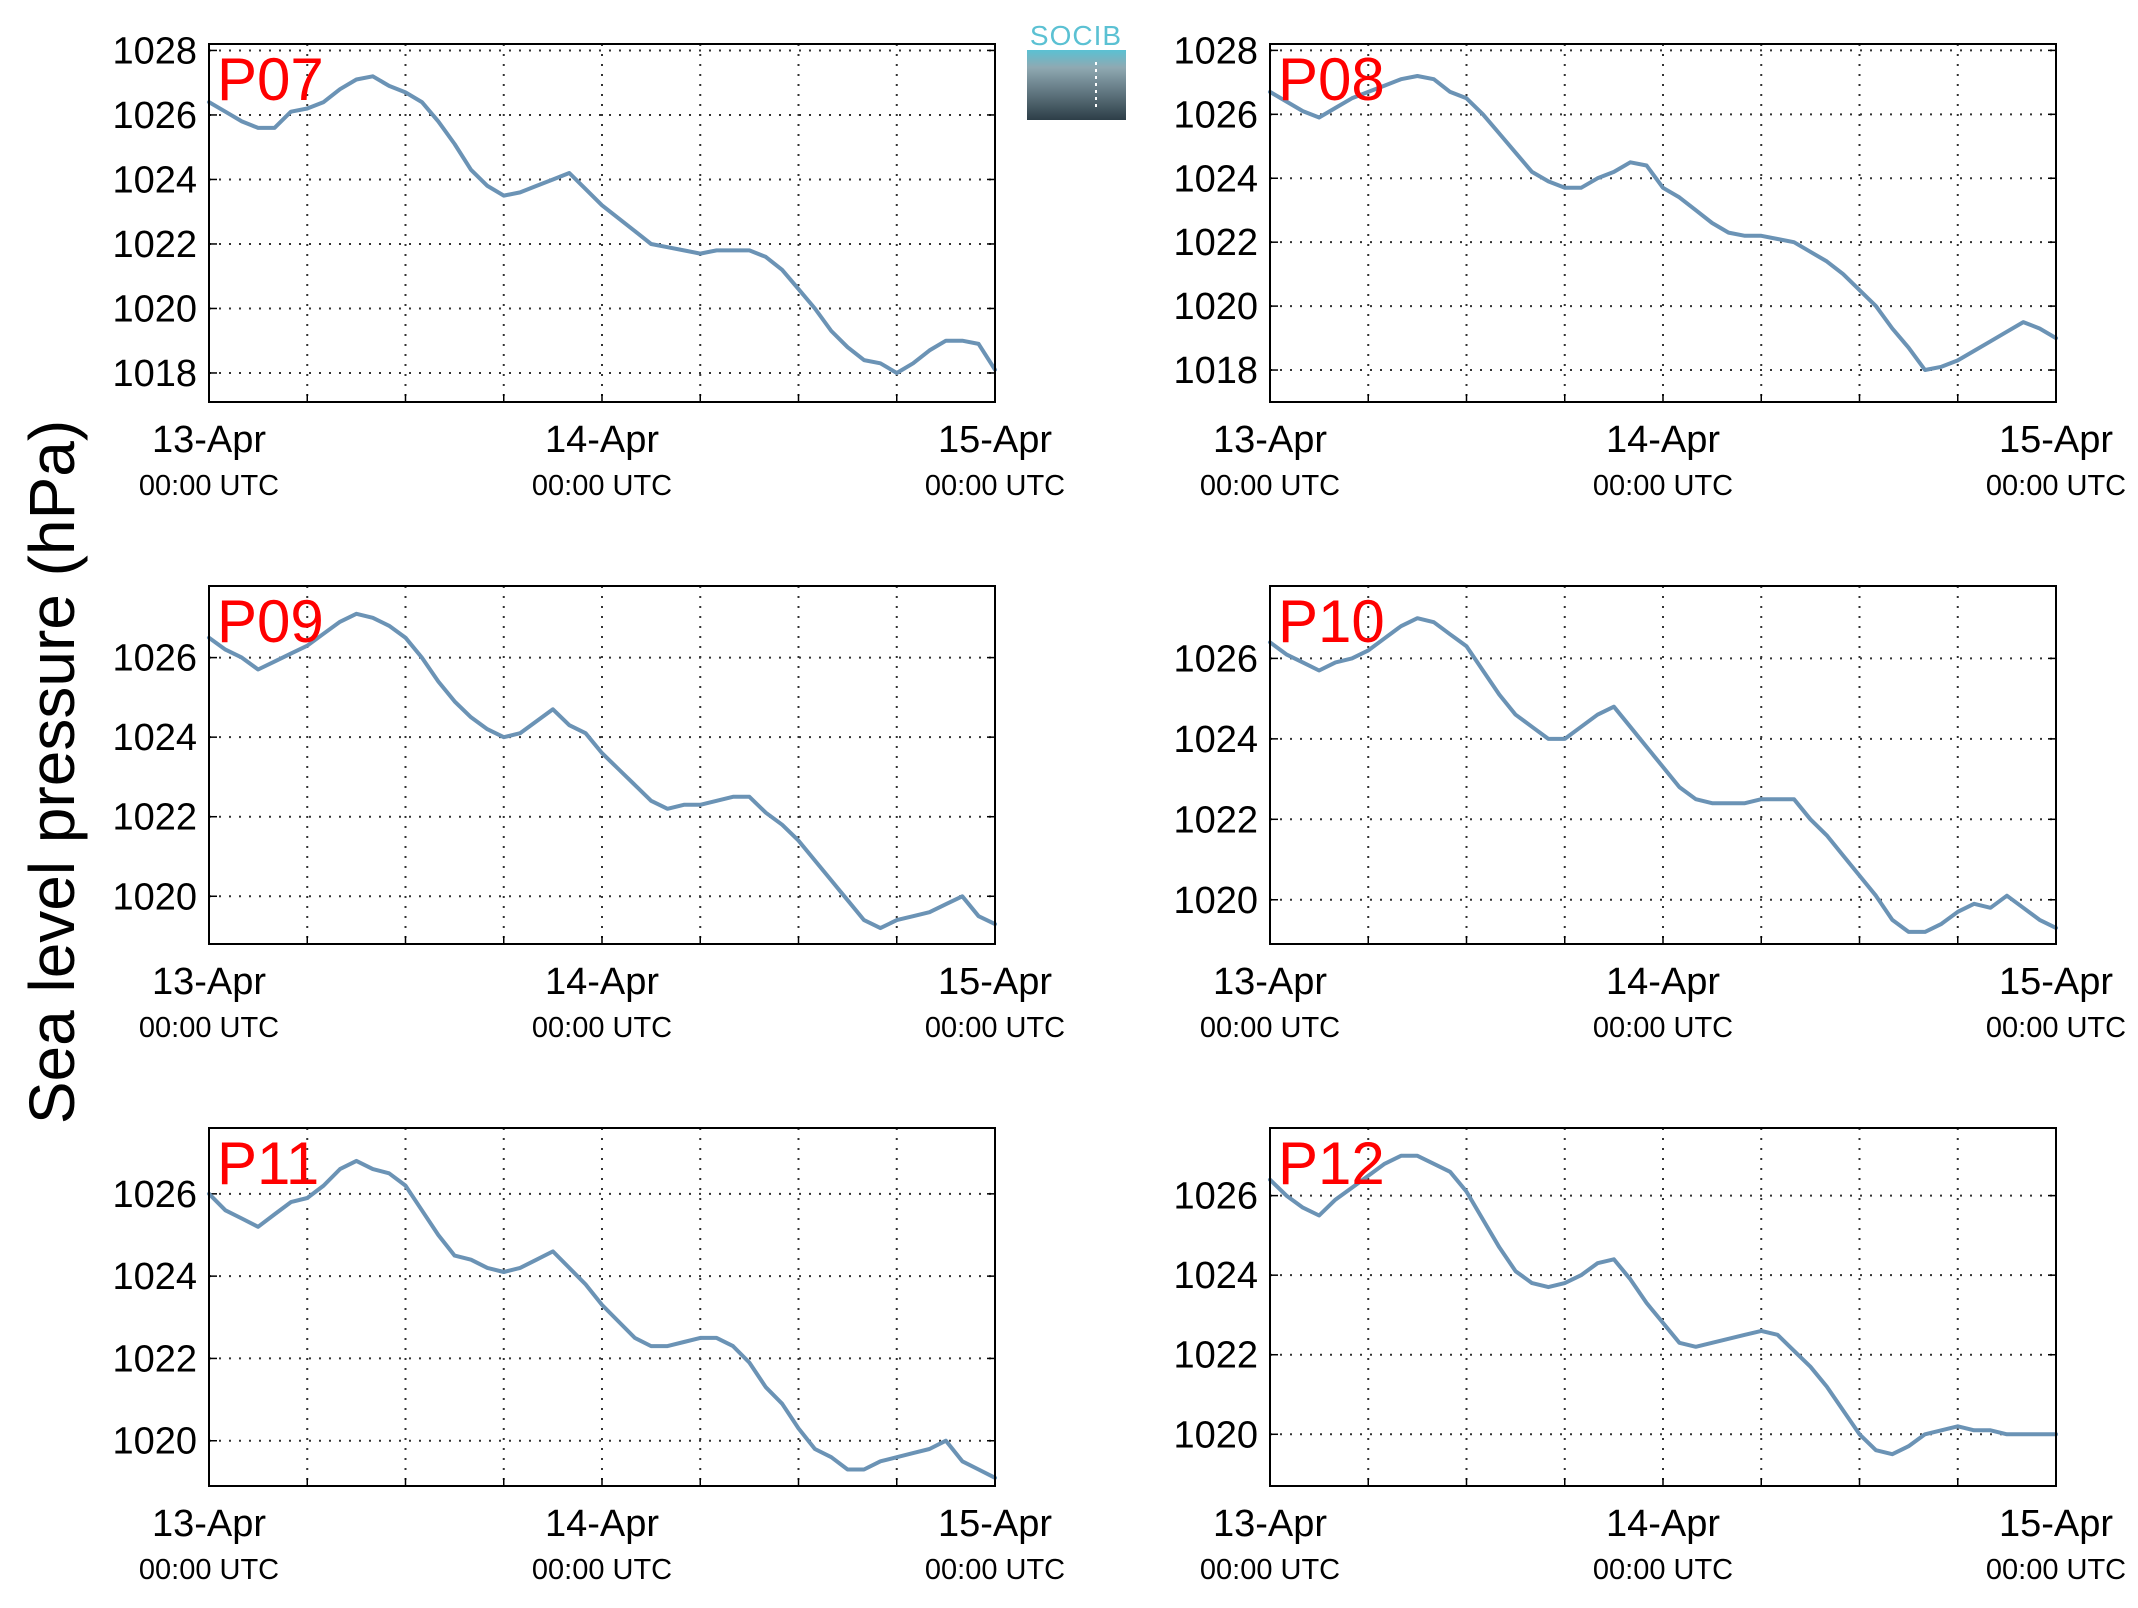 This screenshot has width=2138, height=1608. Describe the element at coordinates (268, 1163) in the screenshot. I see `panel-title: P11` at that location.